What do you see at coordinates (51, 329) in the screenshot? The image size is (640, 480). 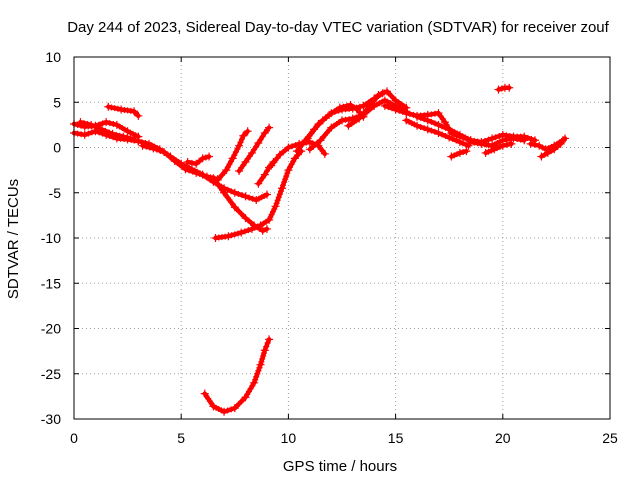 I see `y-tick-label: -20` at bounding box center [51, 329].